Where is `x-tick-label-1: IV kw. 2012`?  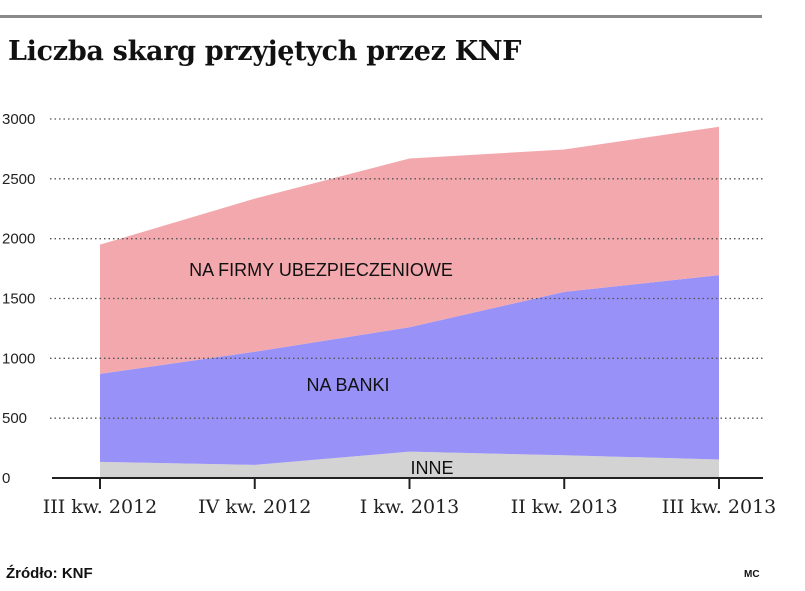
x-tick-label-1: IV kw. 2012 is located at coordinates (254, 507).